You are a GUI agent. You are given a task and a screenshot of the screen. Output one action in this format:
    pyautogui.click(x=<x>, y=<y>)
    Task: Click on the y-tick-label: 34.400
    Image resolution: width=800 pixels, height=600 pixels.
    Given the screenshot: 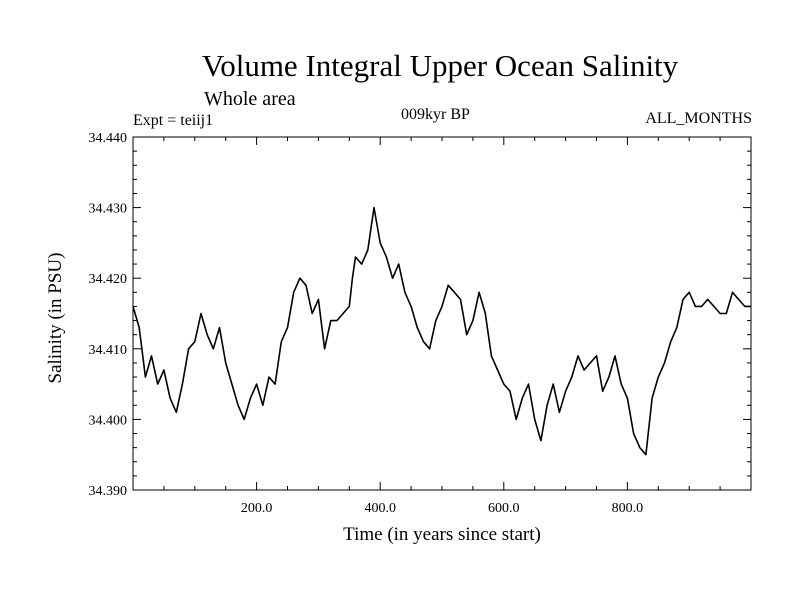 What is the action you would take?
    pyautogui.click(x=108, y=420)
    